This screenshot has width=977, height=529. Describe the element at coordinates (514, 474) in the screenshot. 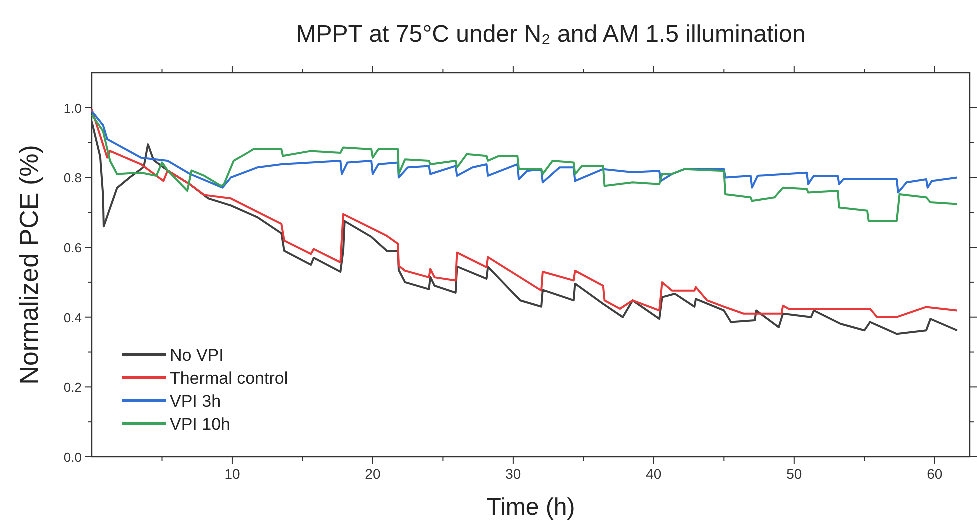

I see `x-tick-label: 30` at that location.